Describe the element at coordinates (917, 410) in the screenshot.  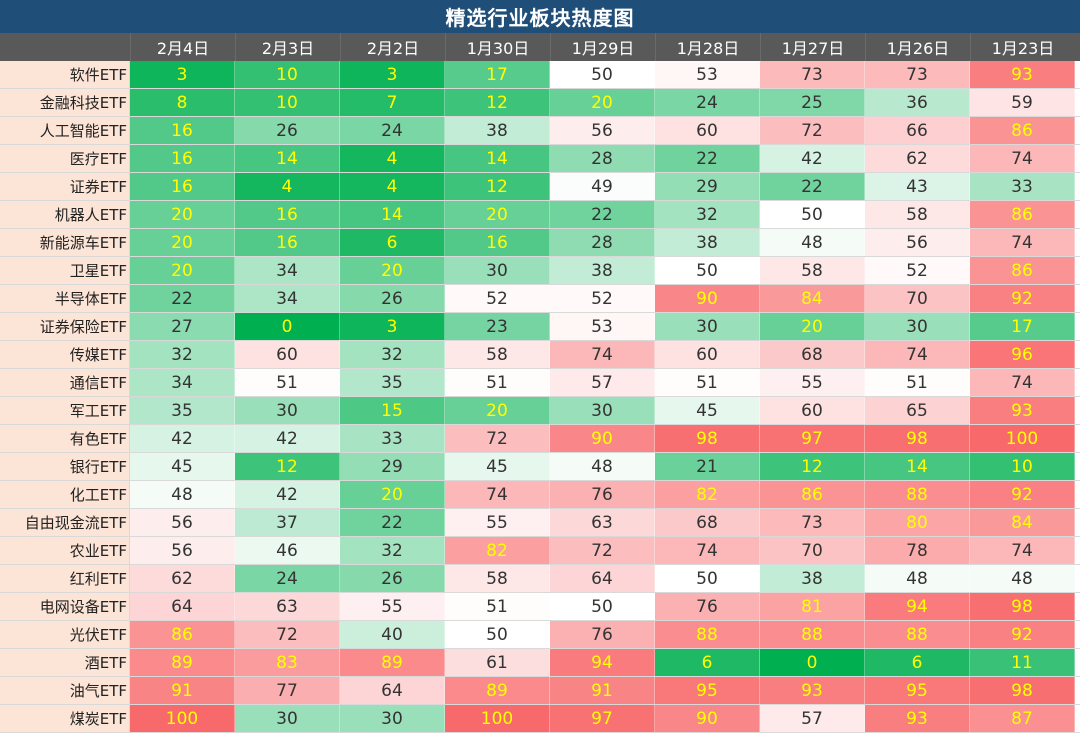
I see `heatmap-cell: 65` at that location.